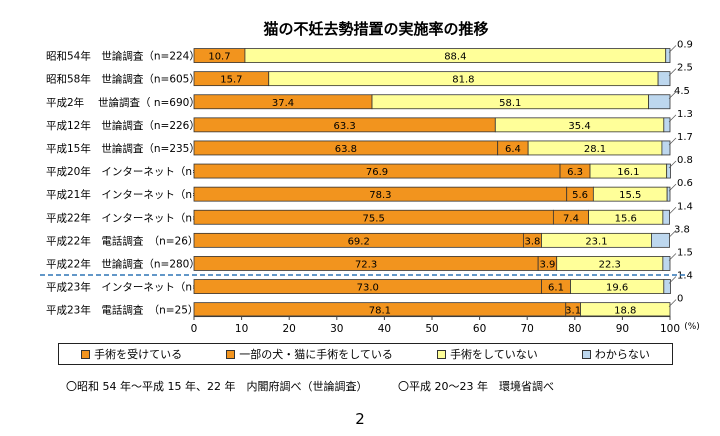 The height and width of the screenshot is (436, 720). Describe the element at coordinates (336, 329) in the screenshot. I see `x-tick-label: 30` at that location.